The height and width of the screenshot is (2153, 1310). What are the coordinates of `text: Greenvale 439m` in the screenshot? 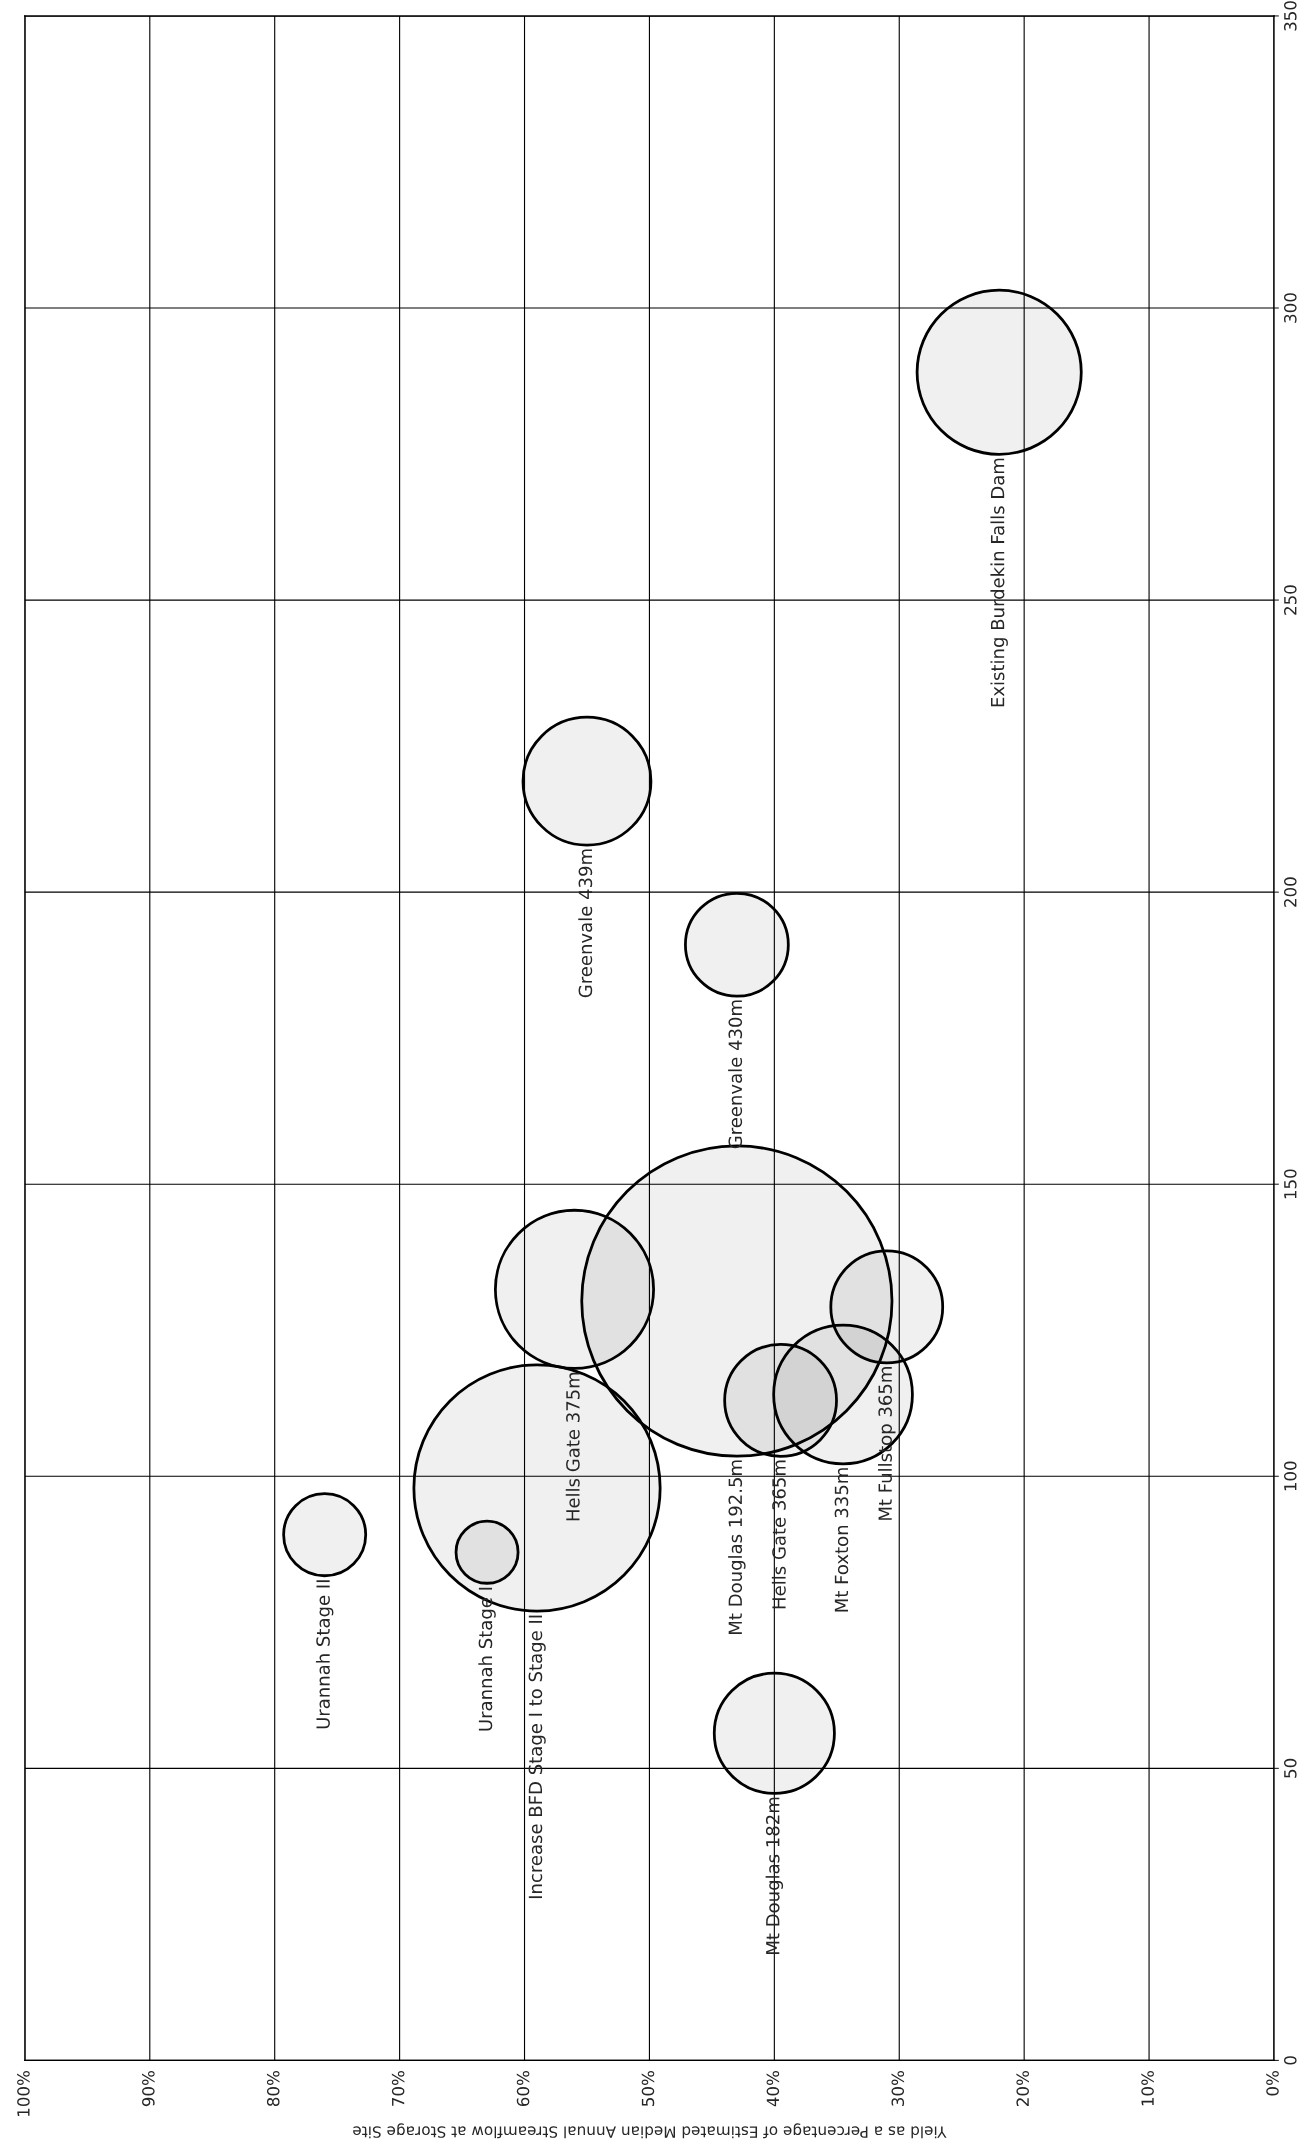 It's located at (585, 923).